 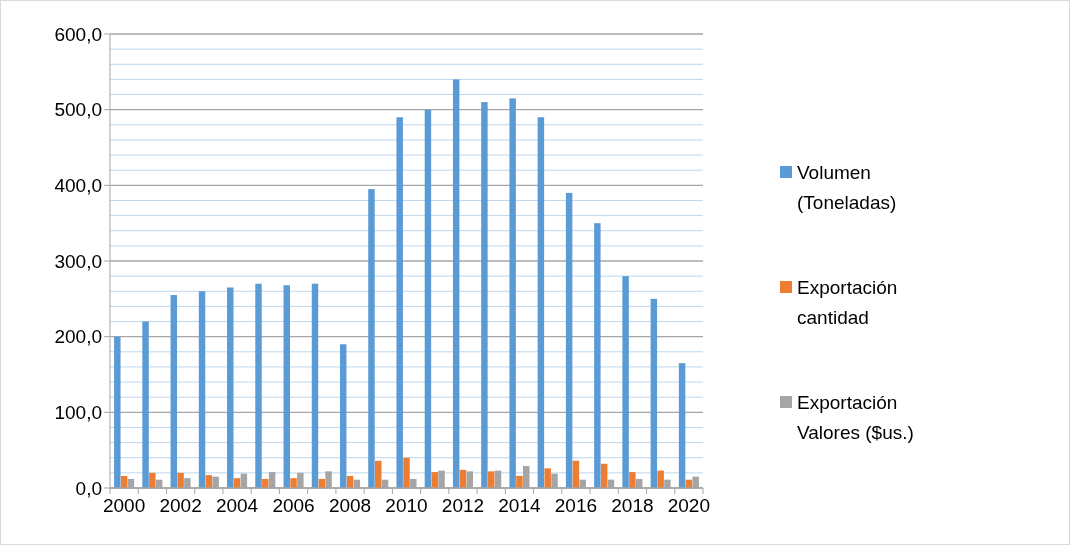 I want to click on legend-label: Exportación cantidad, so click(x=847, y=302).